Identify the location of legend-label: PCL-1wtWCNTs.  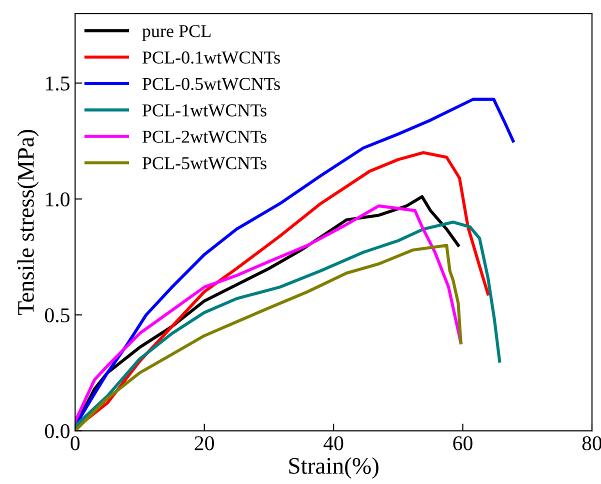
(204, 110).